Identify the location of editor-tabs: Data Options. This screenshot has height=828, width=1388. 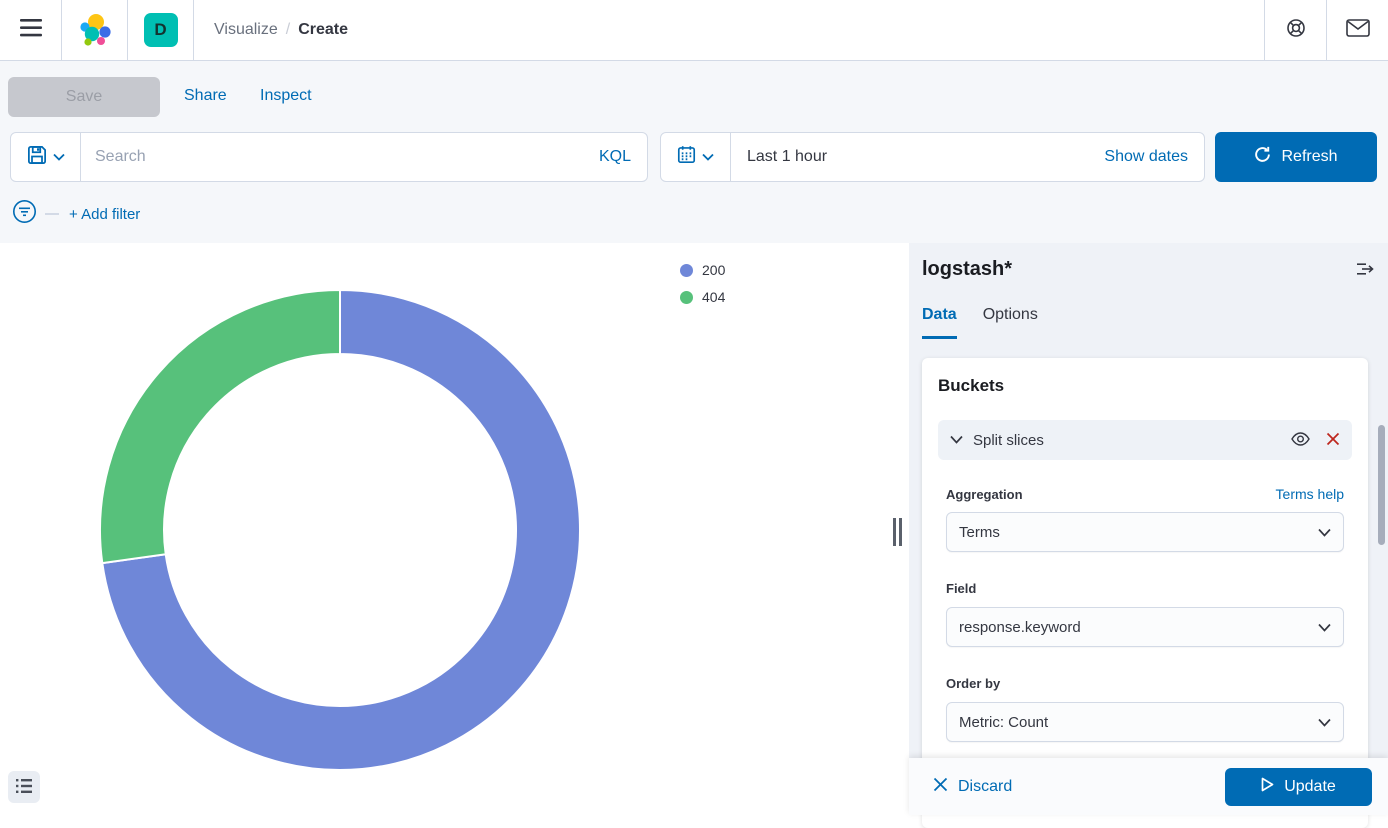
(980, 322).